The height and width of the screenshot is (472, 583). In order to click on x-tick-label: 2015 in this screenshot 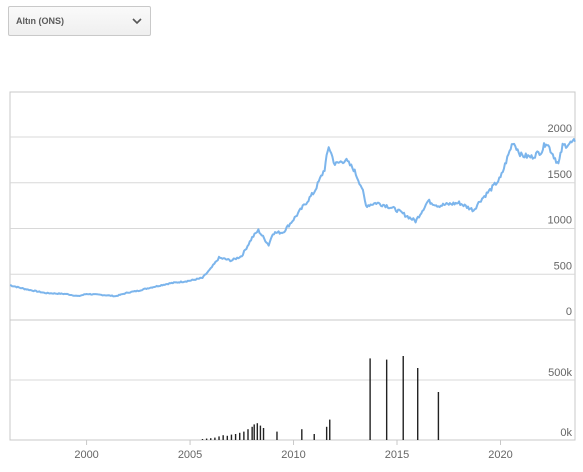, I will do `click(397, 455)`.